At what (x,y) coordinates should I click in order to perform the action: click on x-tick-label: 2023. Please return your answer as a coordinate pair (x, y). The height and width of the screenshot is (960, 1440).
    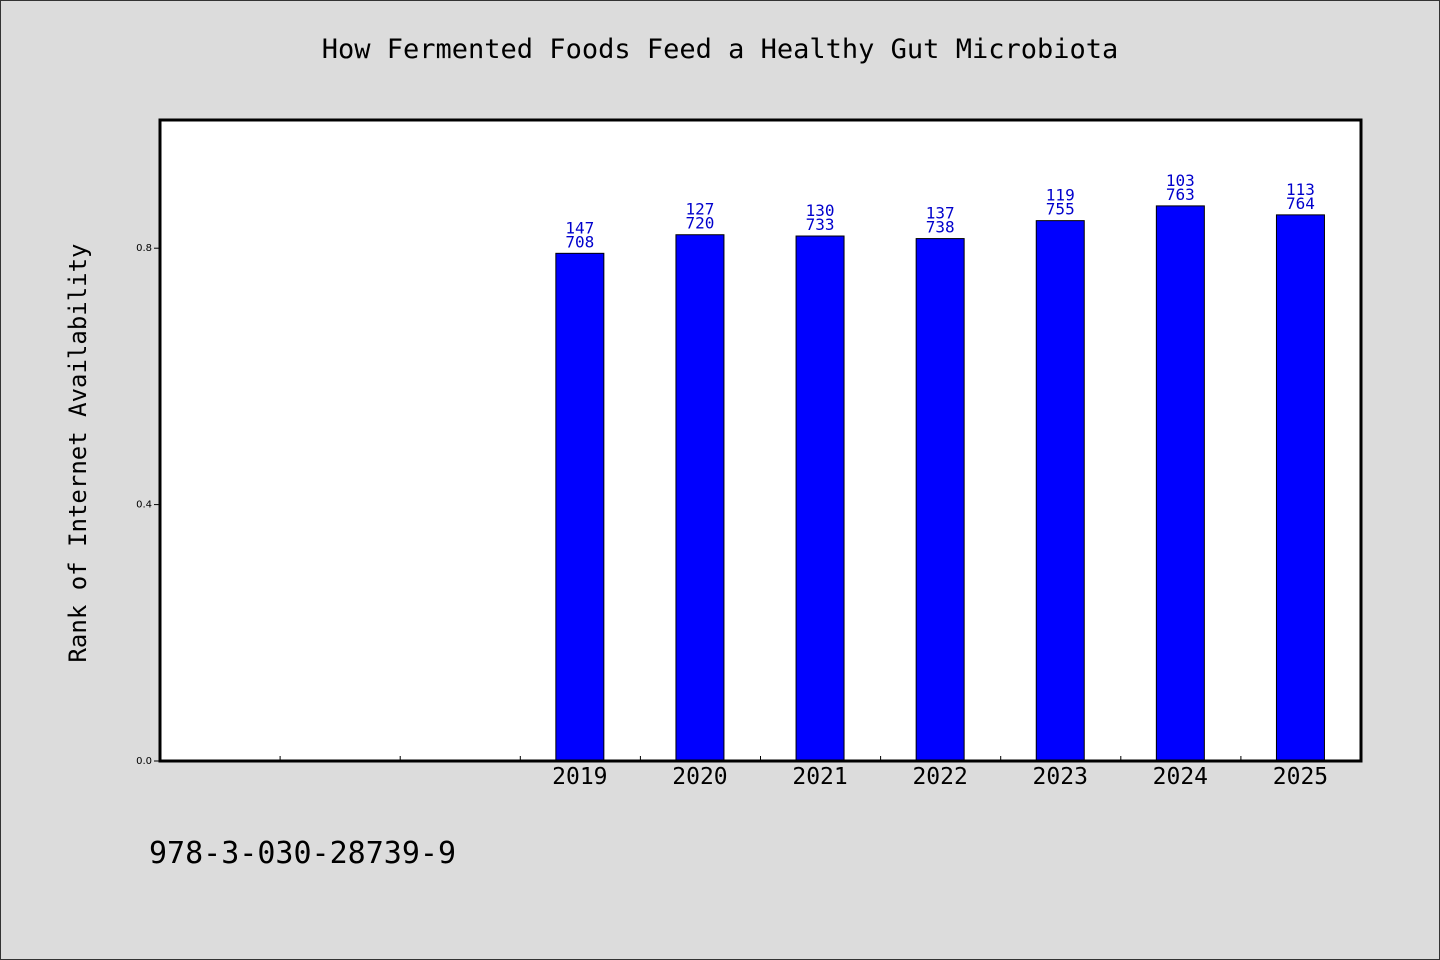
    Looking at the image, I should click on (1060, 777).